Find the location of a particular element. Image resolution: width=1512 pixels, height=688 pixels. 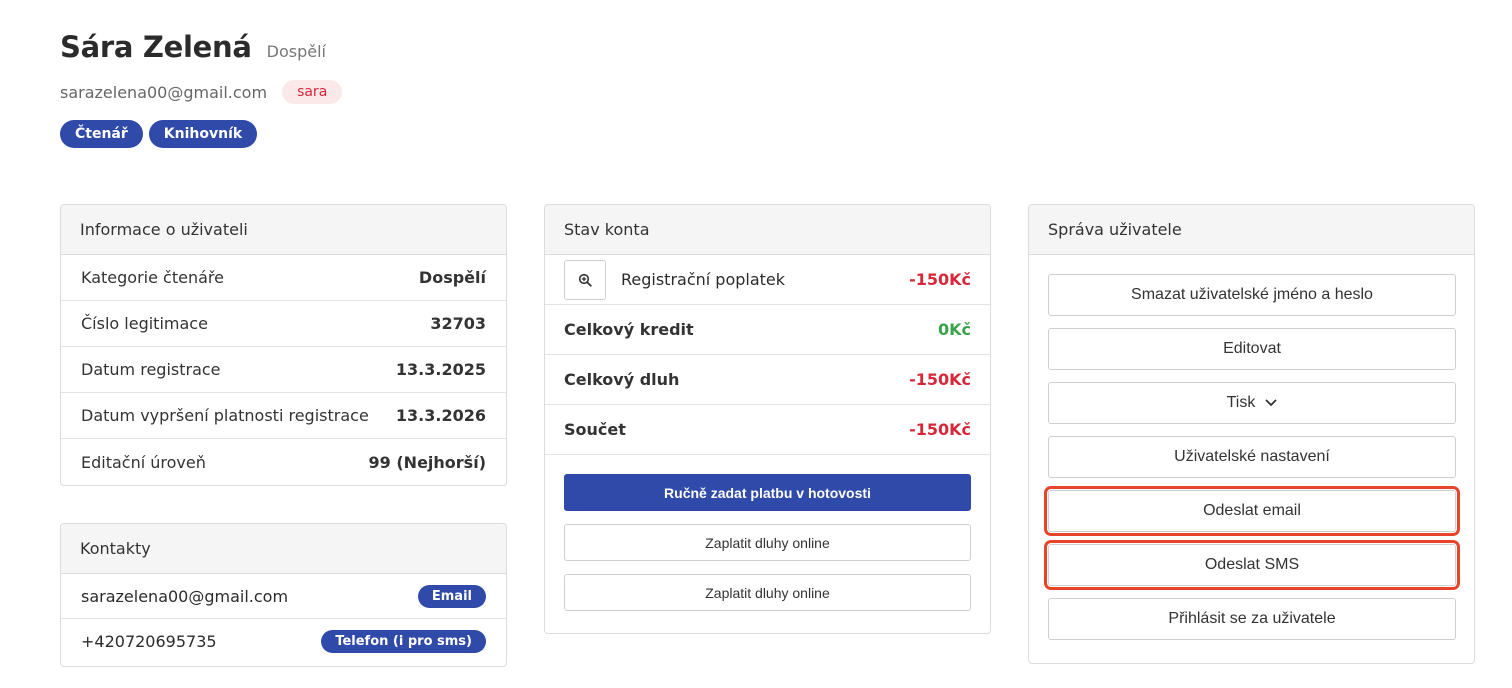

chevron-down-icon is located at coordinates (1271, 402).